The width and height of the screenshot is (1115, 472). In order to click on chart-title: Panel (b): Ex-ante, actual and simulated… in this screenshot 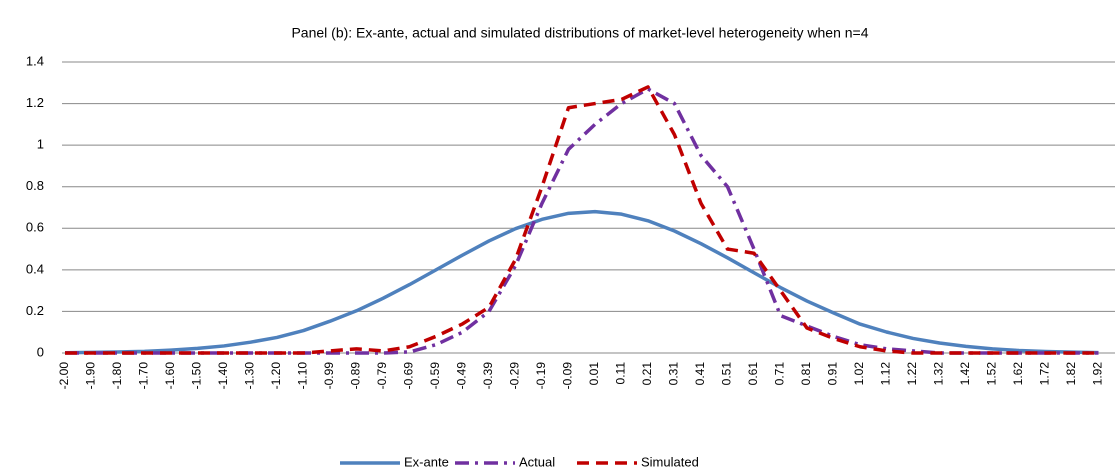, I will do `click(579, 33)`.